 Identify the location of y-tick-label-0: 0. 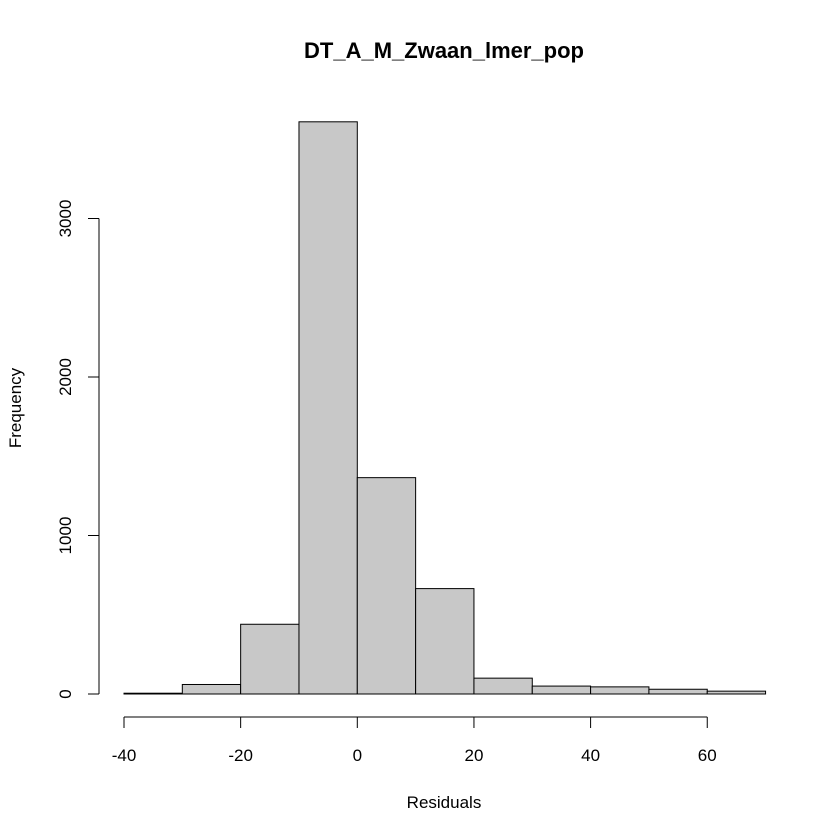
(65, 693).